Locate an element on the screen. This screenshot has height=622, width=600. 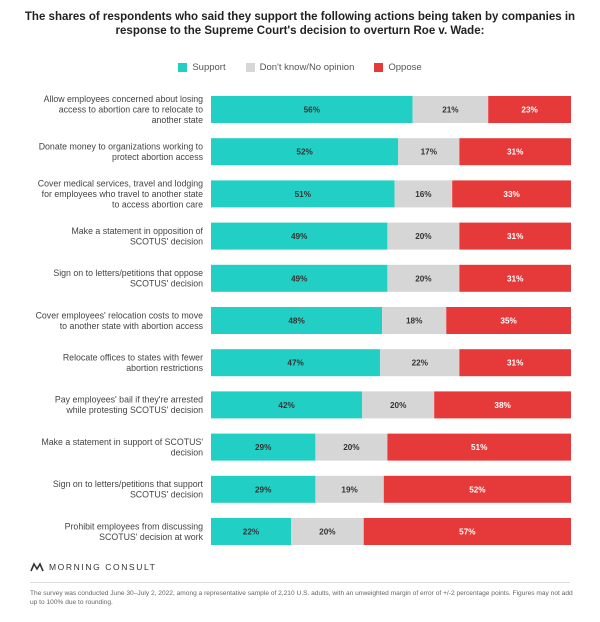
logo-text: MORNING CONSULT is located at coordinates (103, 567).